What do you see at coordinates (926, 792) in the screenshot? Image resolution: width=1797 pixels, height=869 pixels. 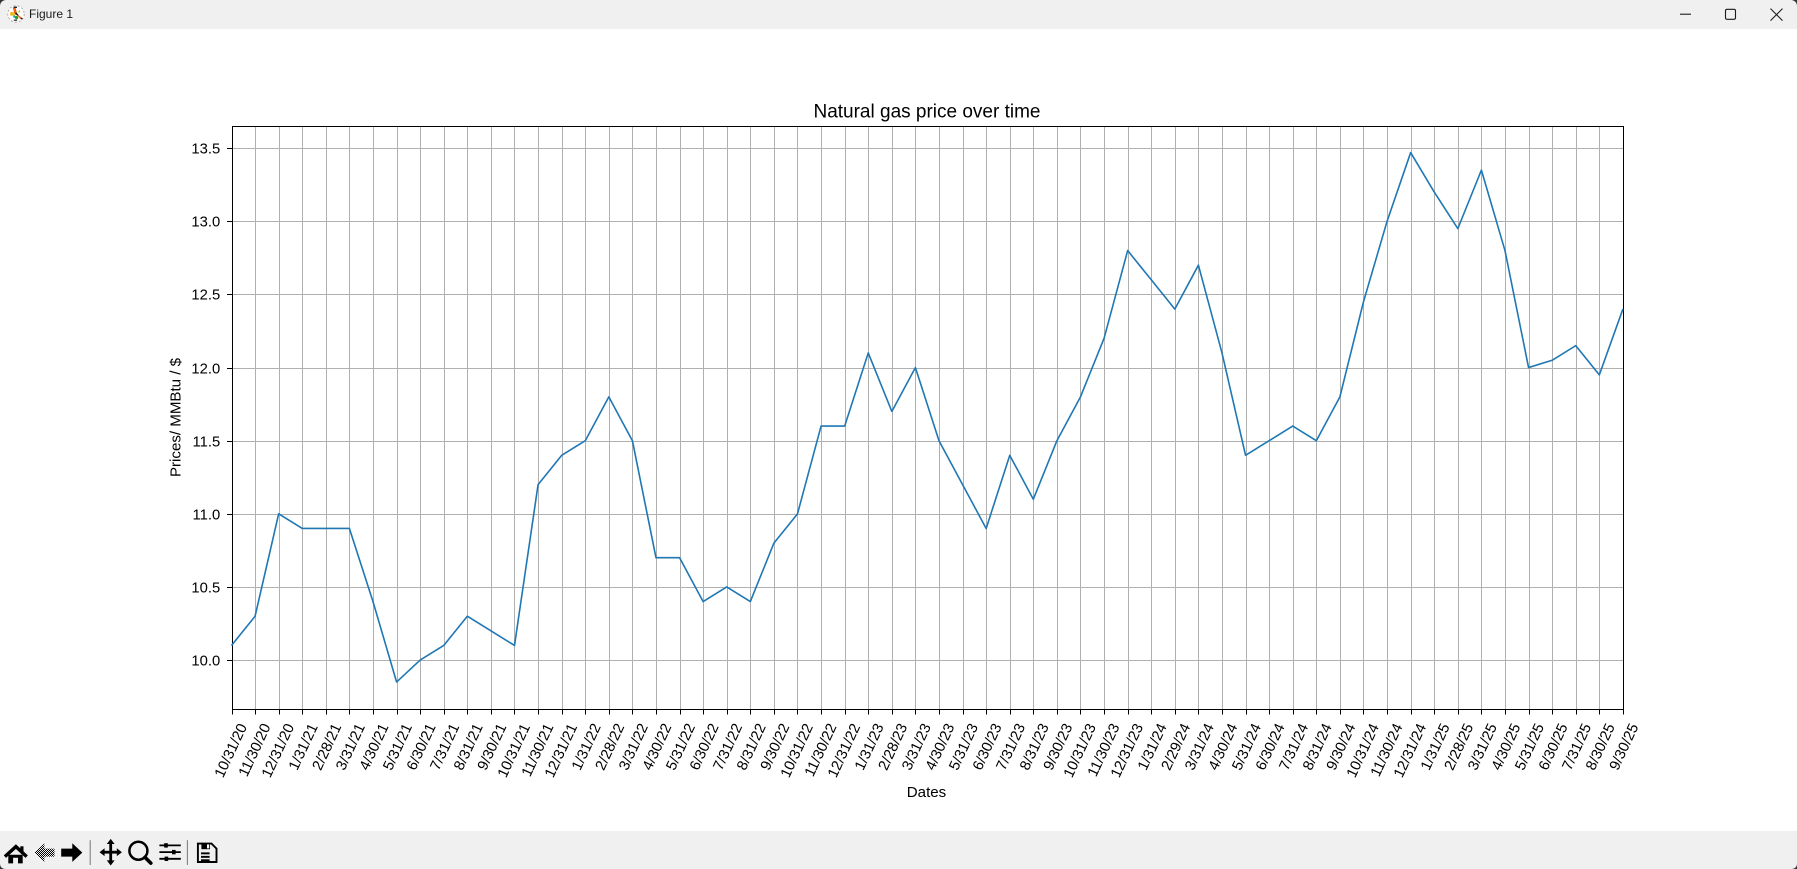 I see `svg-text: Dates` at bounding box center [926, 792].